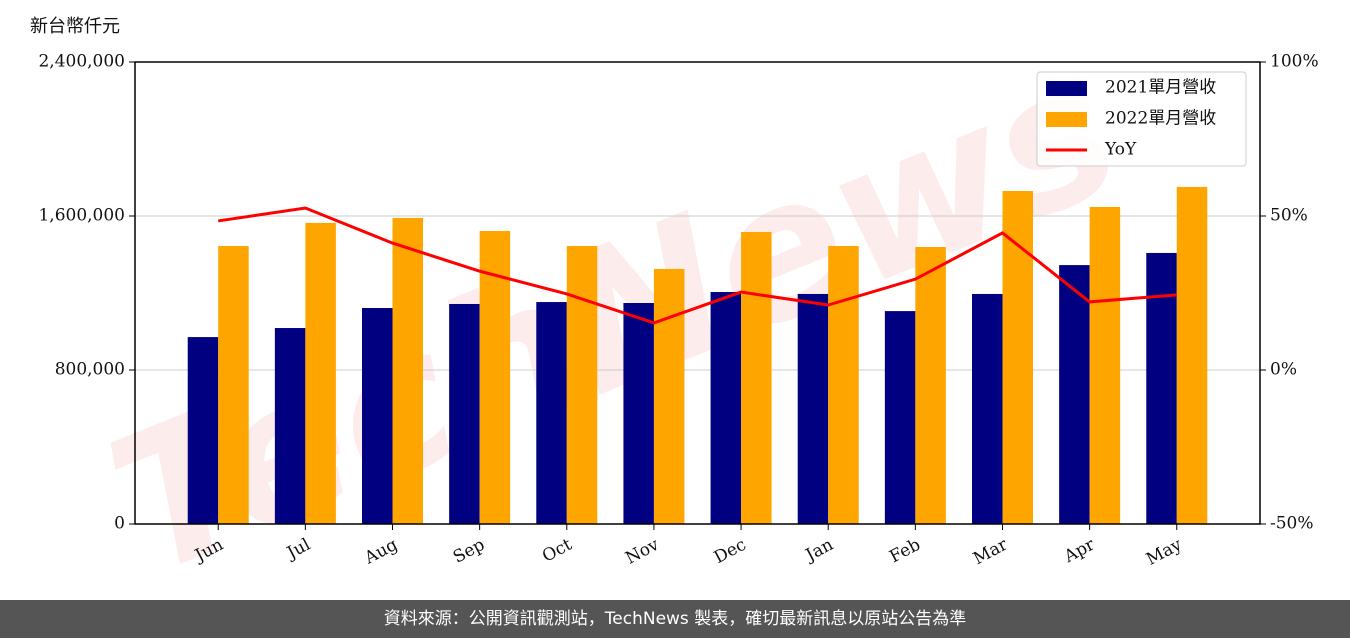 The width and height of the screenshot is (1350, 638). Describe the element at coordinates (1289, 216) in the screenshot. I see `y2-tick-label: 50%` at that location.